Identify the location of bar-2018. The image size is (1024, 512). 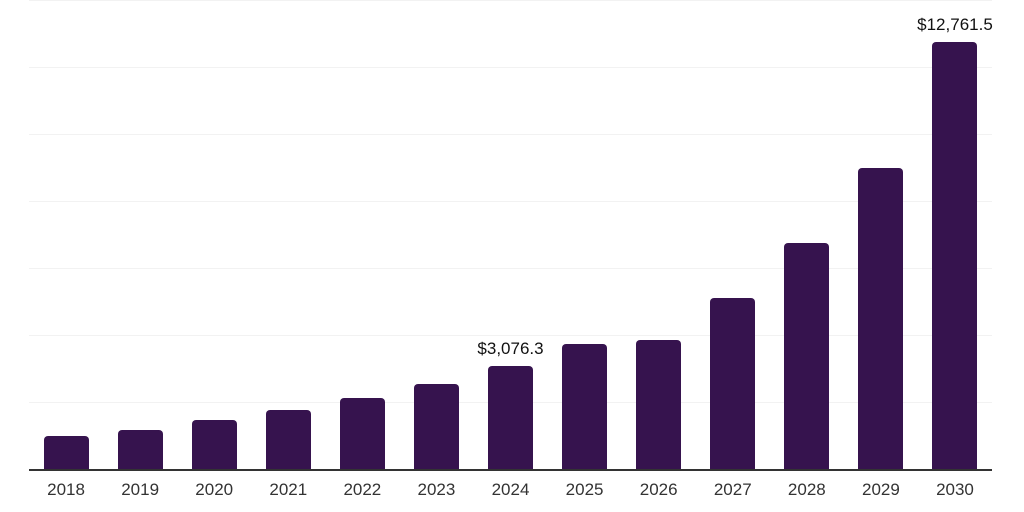
(66, 452).